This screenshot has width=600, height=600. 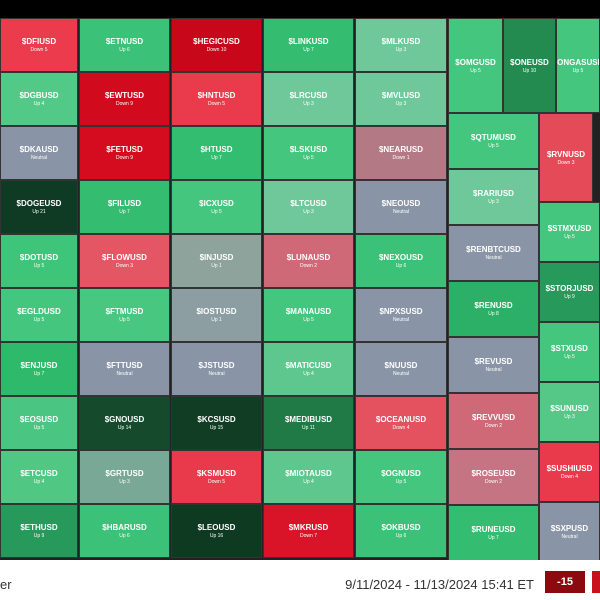 What do you see at coordinates (493, 141) in the screenshot?
I see `tile: $QTUMUSD Up 5` at bounding box center [493, 141].